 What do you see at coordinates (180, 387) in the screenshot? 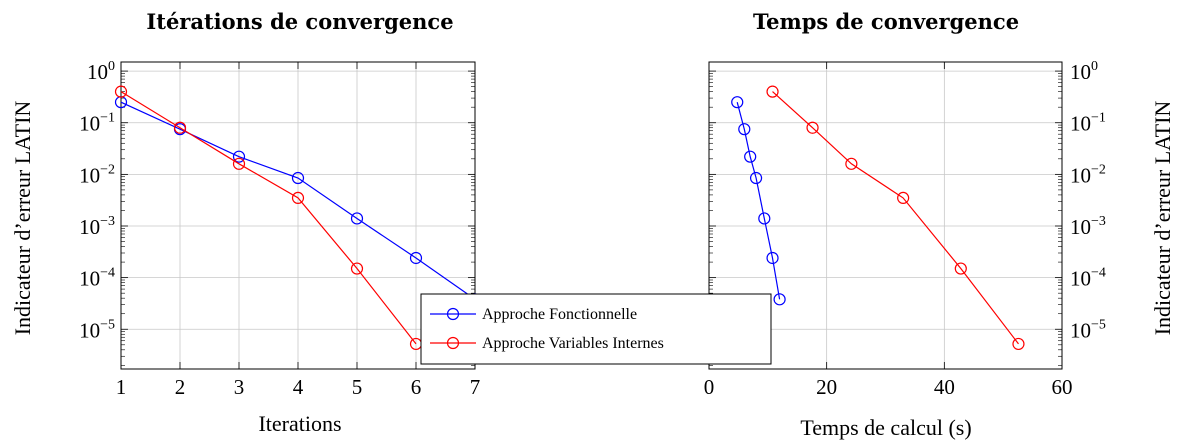
I see `x-tick-label: 2` at bounding box center [180, 387].